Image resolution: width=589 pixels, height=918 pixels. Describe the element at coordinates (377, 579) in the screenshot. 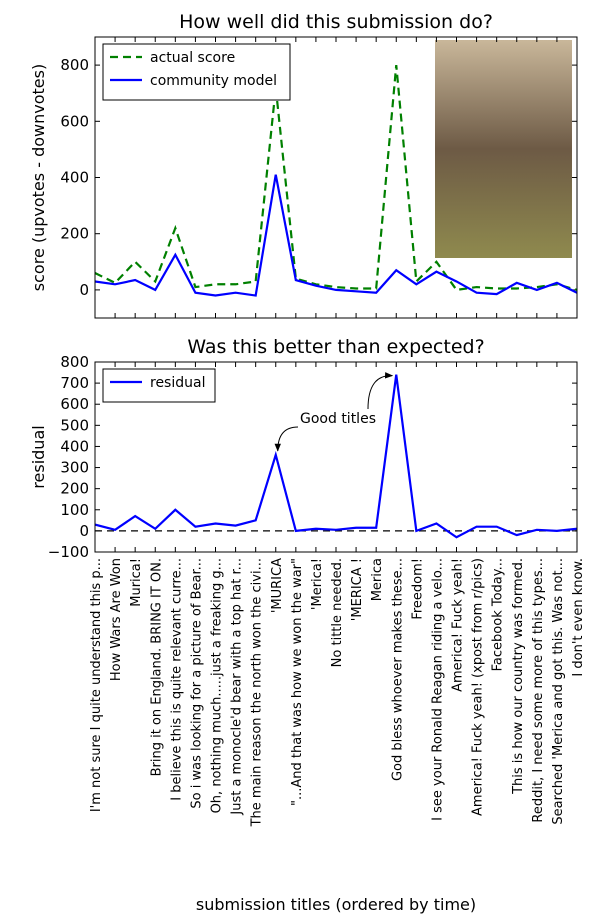

I see `x-tick-label: Merica` at that location.